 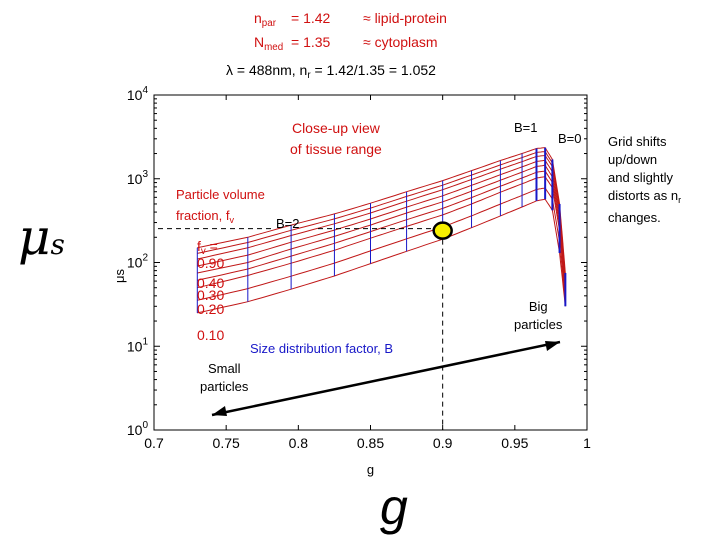 What do you see at coordinates (210, 335) in the screenshot?
I see `fv-label: 0.10` at bounding box center [210, 335].